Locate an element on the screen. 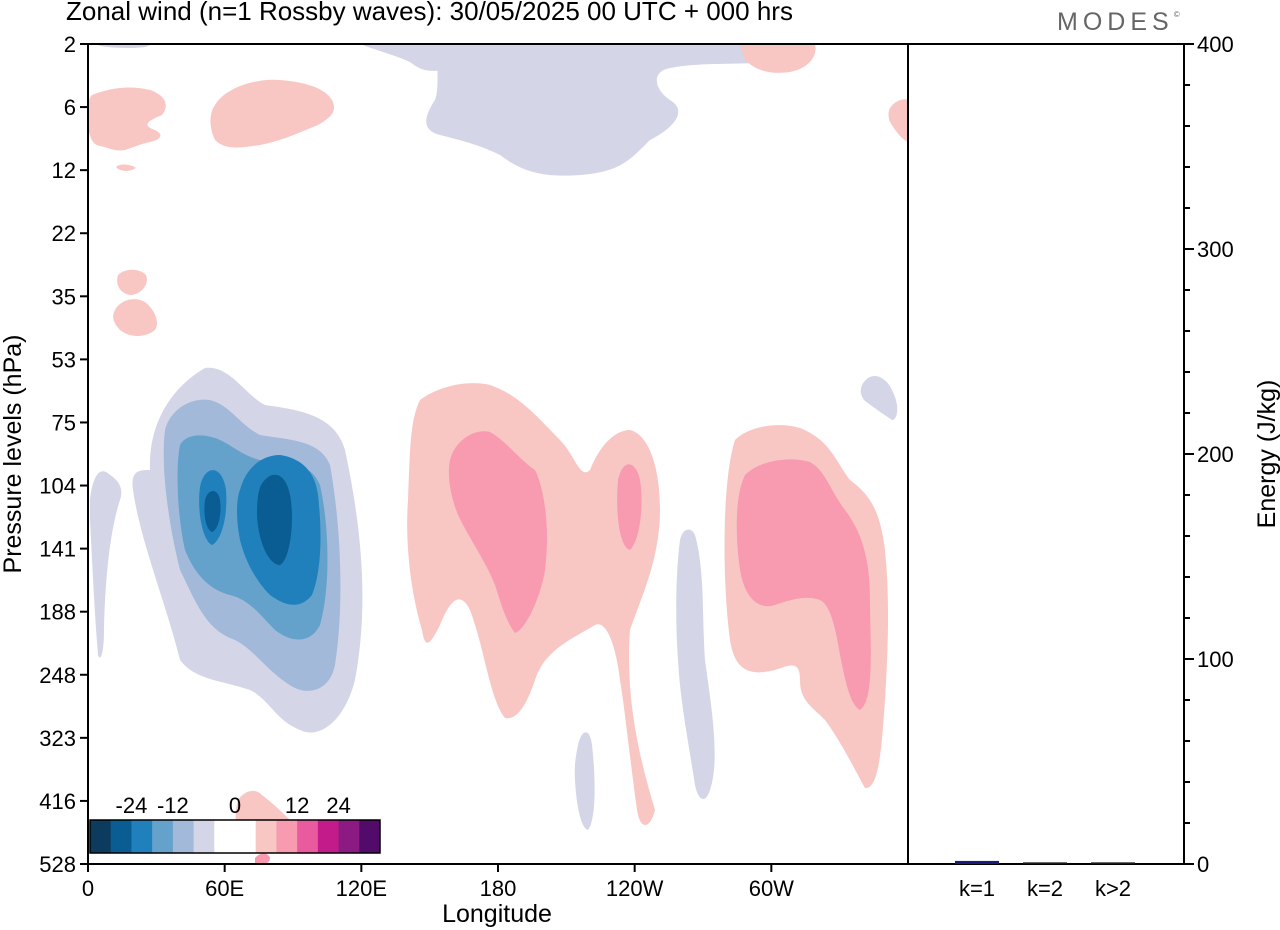 This screenshot has height=930, width=1280. pressure-tick-label: 6 is located at coordinates (70, 107).